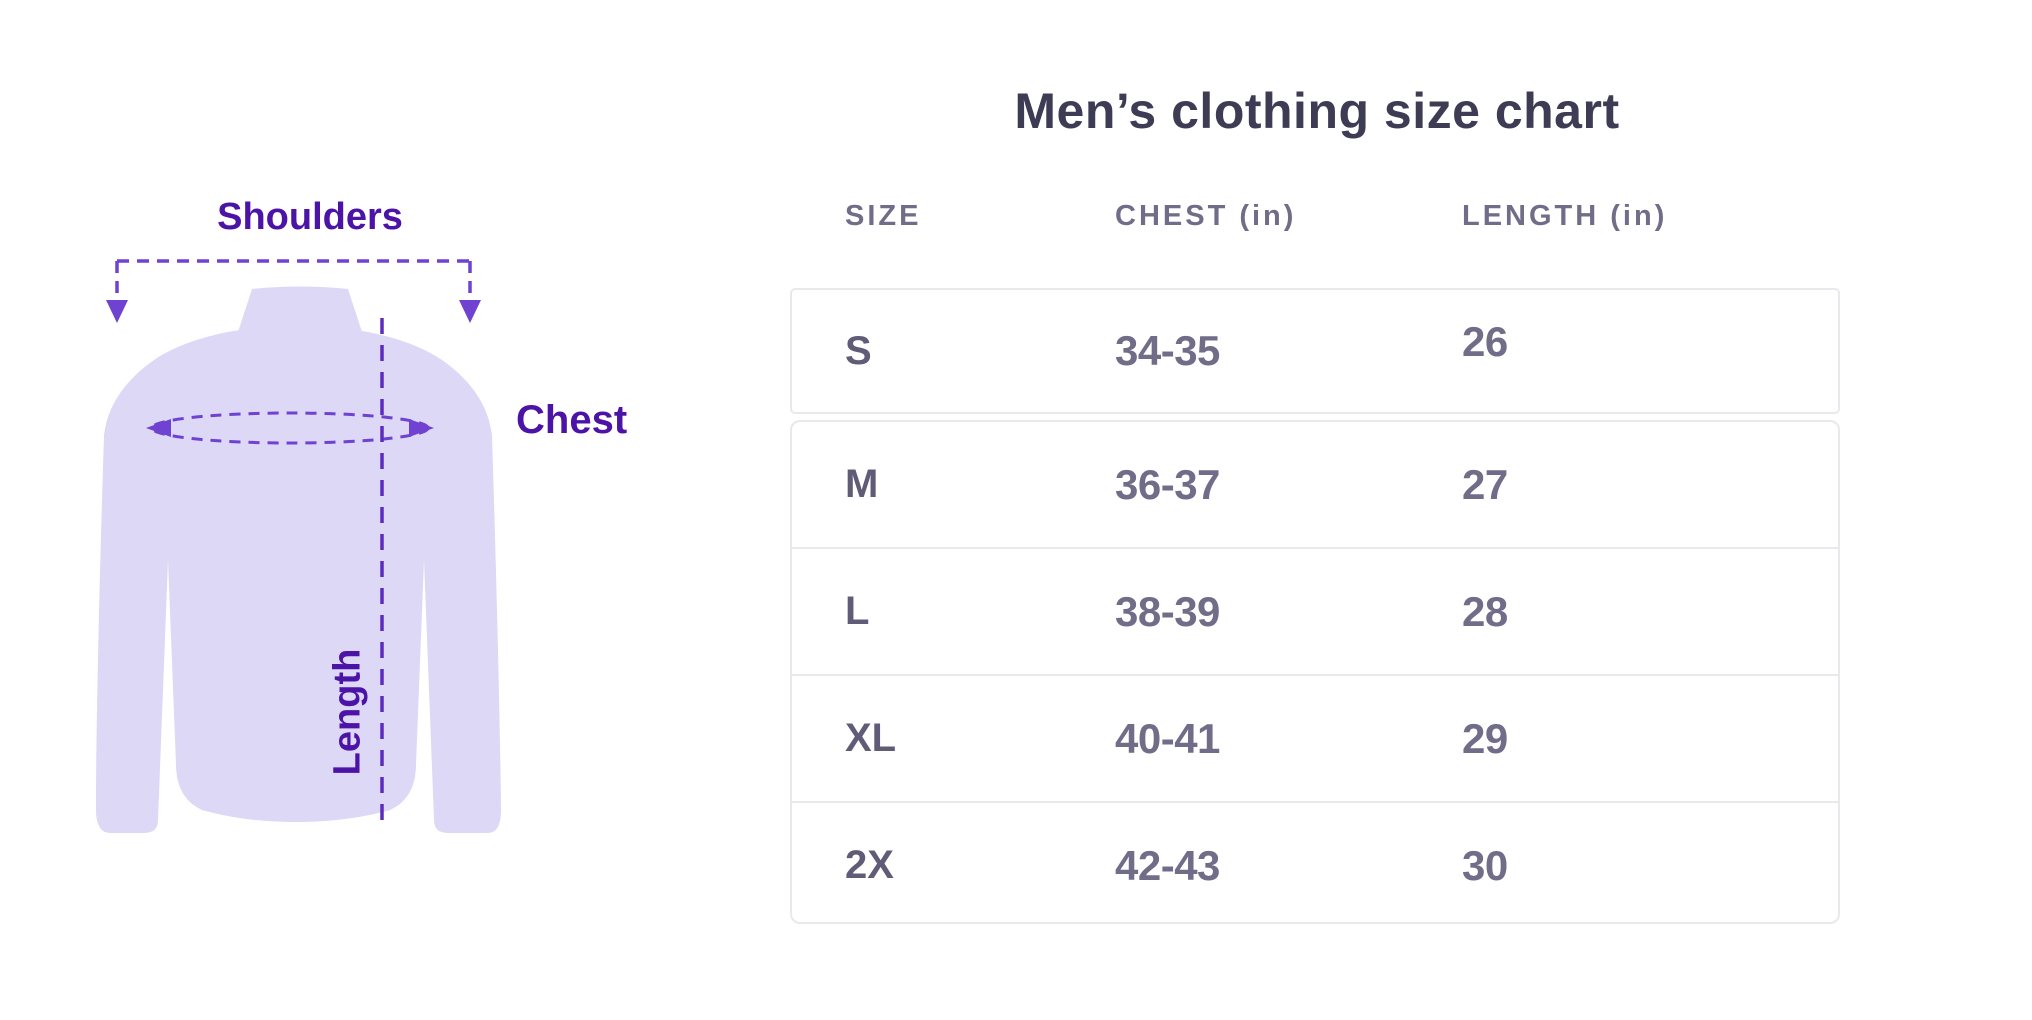  What do you see at coordinates (1315, 865) in the screenshot?
I see `table-row: 2X 42-43 30` at bounding box center [1315, 865].